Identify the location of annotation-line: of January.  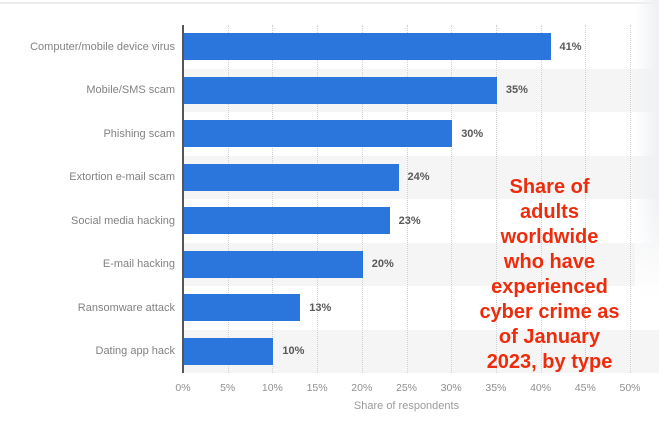
(549, 337).